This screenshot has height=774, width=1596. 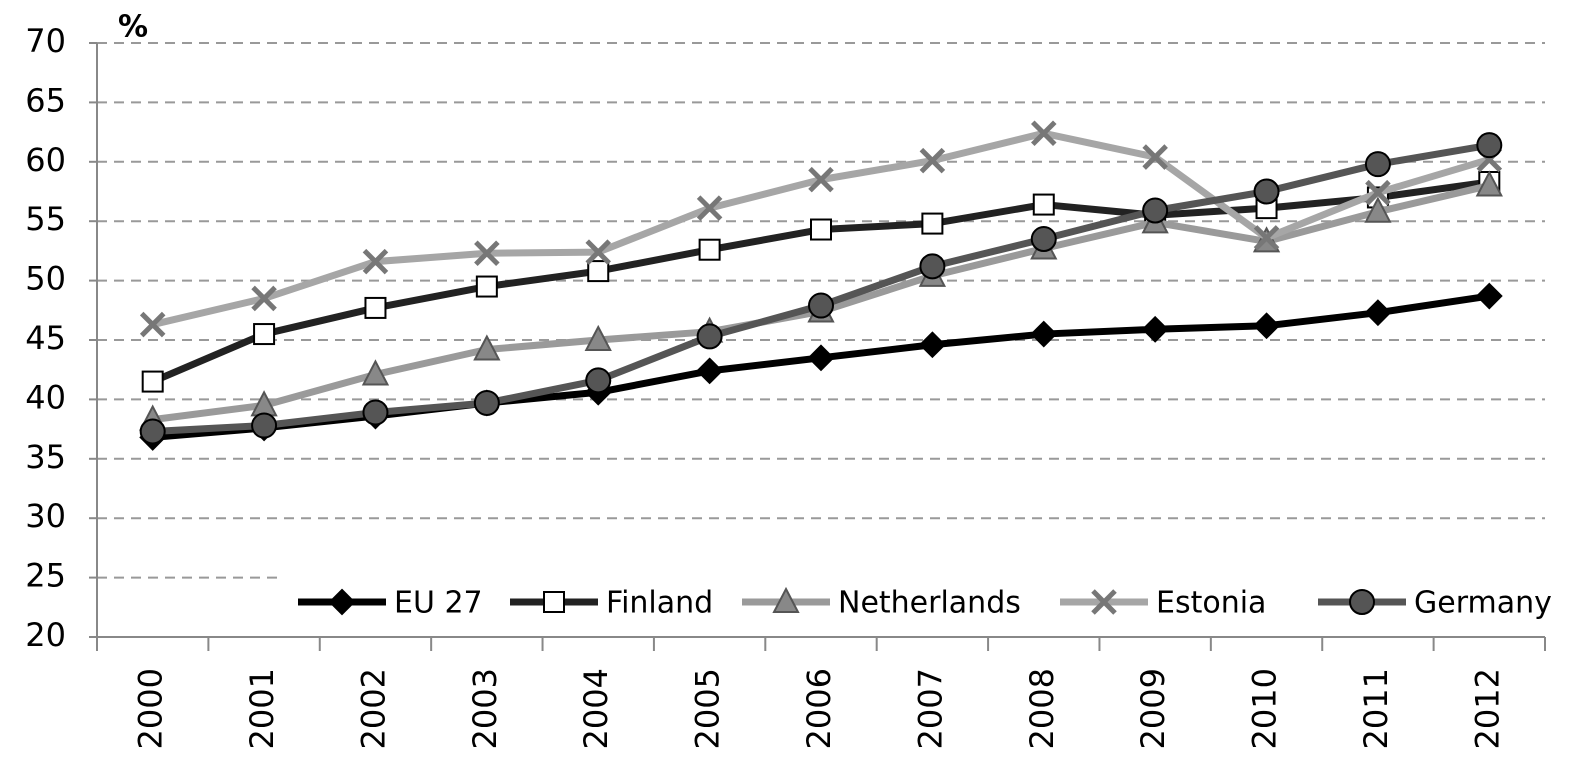 I want to click on x-tick-label: 2006, so click(x=819, y=708).